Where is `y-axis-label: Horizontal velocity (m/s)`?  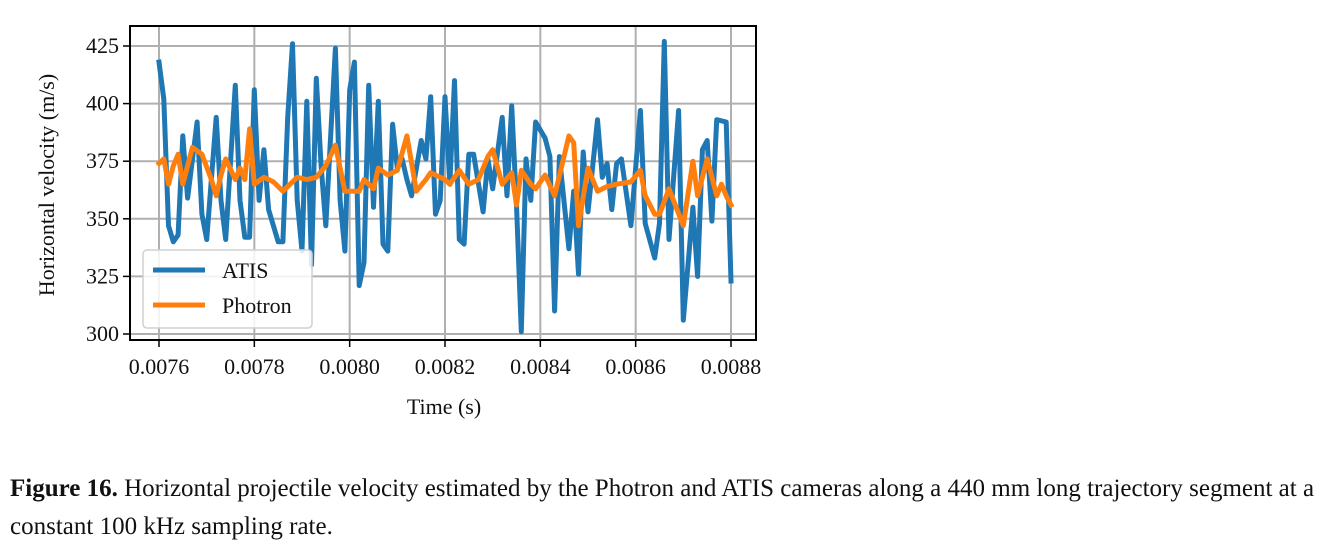 y-axis-label: Horizontal velocity (m/s) is located at coordinates (46, 185).